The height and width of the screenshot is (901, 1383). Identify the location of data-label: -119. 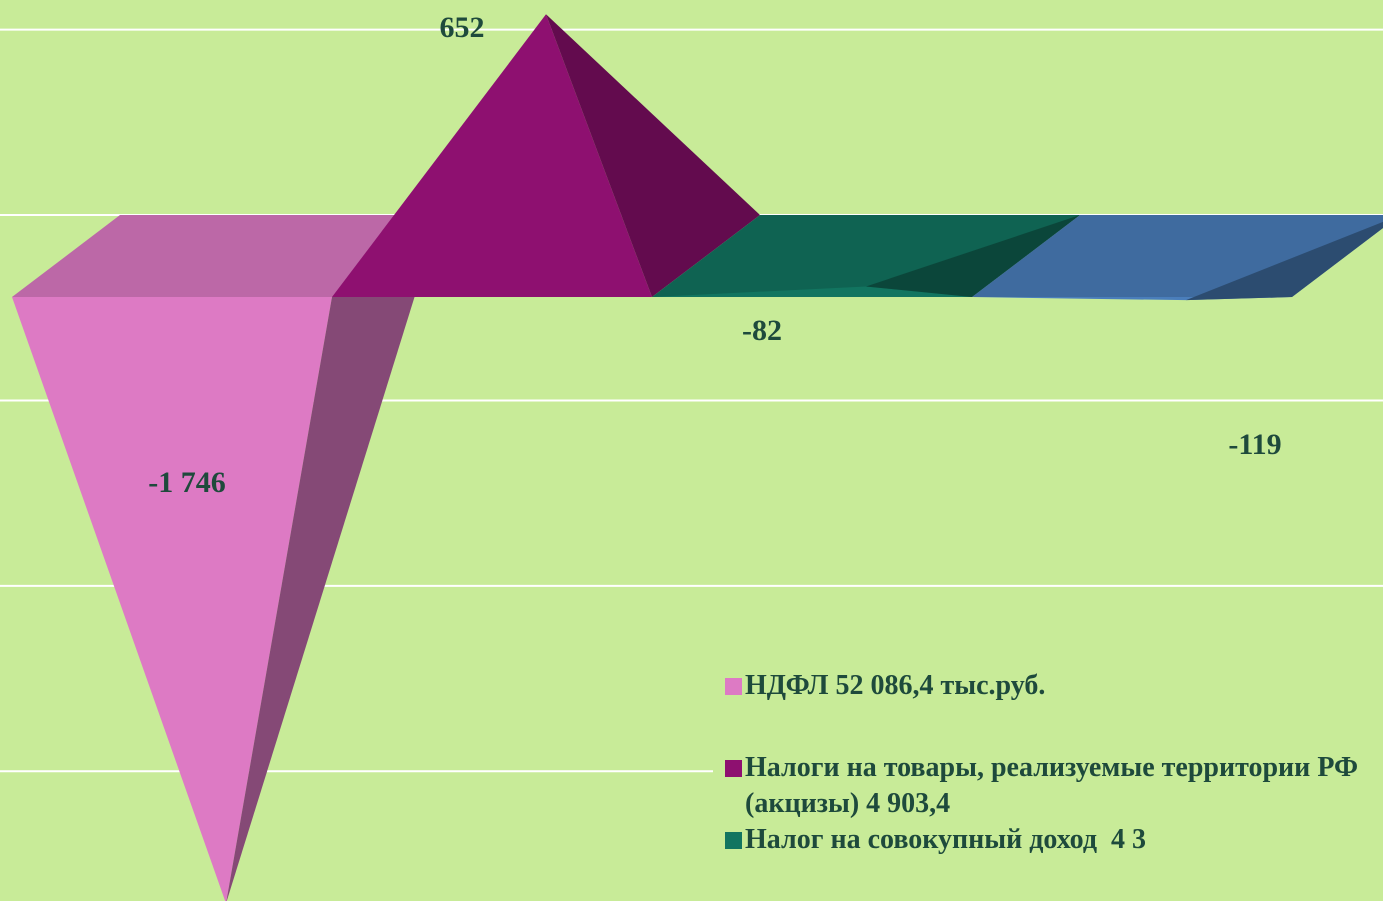
(1254, 444).